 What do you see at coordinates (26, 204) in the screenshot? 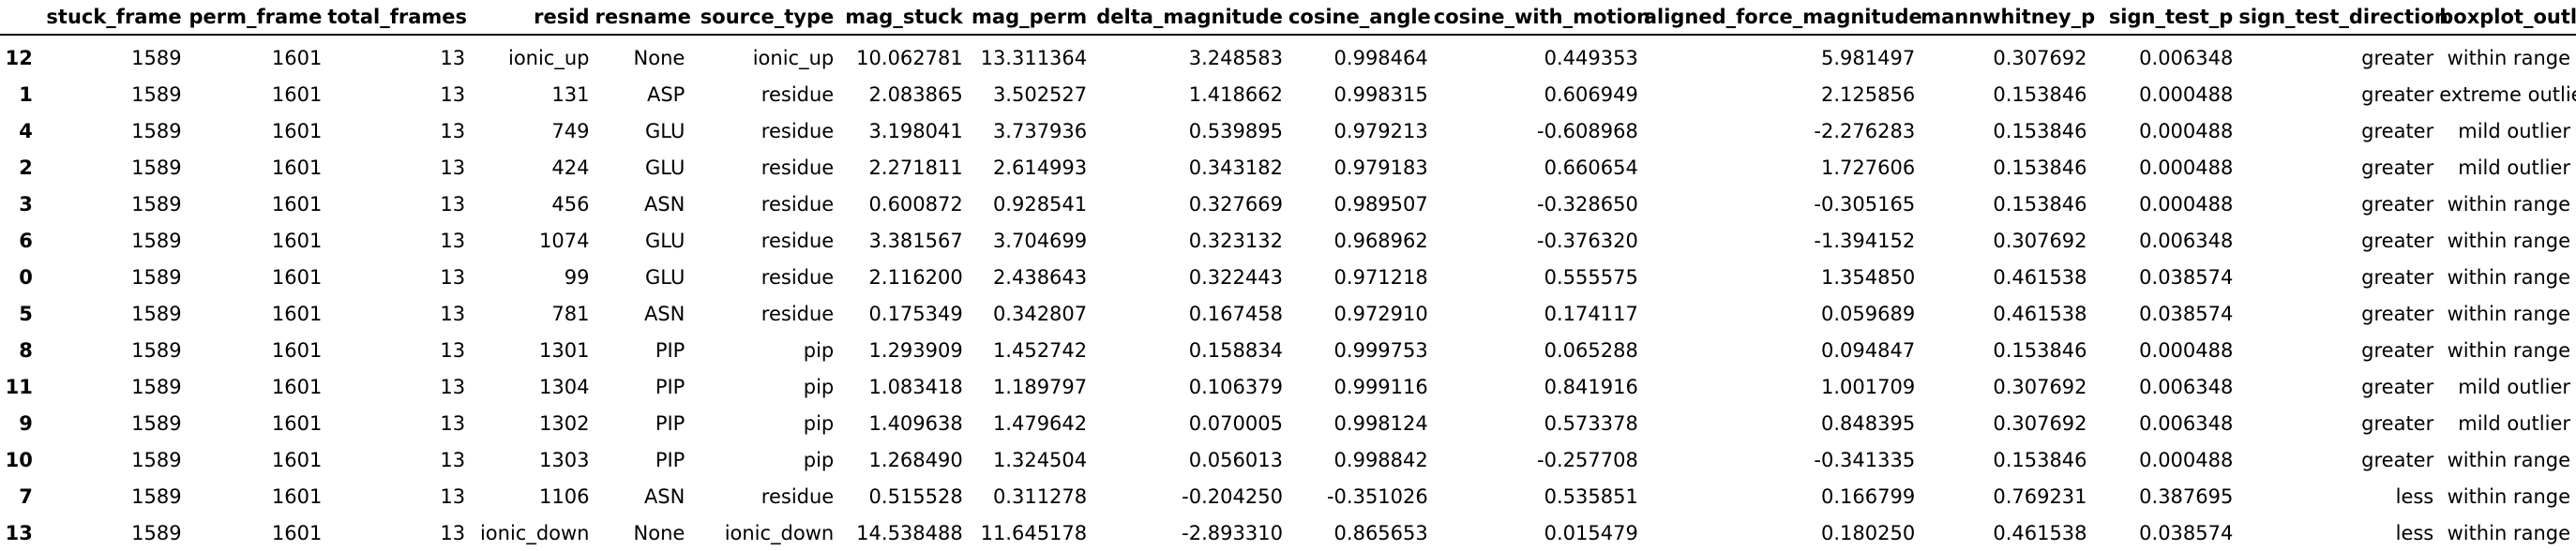
I see `row-index: 3` at bounding box center [26, 204].